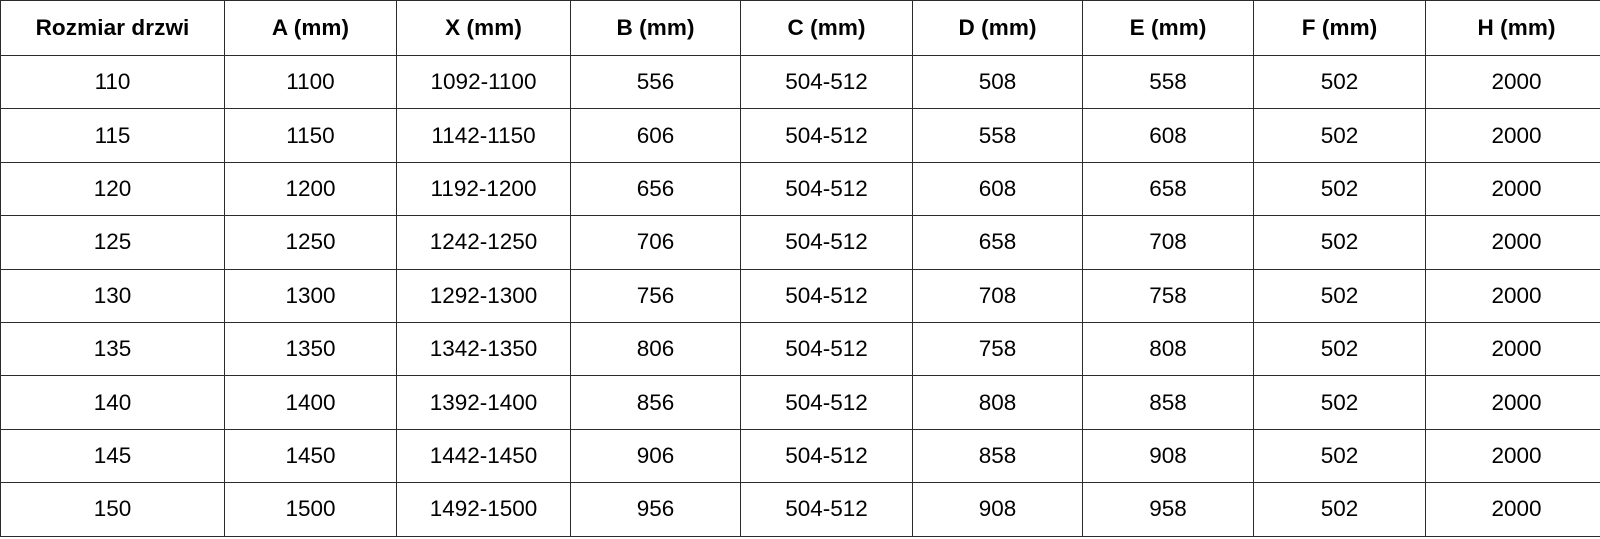 The image size is (1600, 539). Describe the element at coordinates (112, 135) in the screenshot. I see `cell-size: 115` at that location.